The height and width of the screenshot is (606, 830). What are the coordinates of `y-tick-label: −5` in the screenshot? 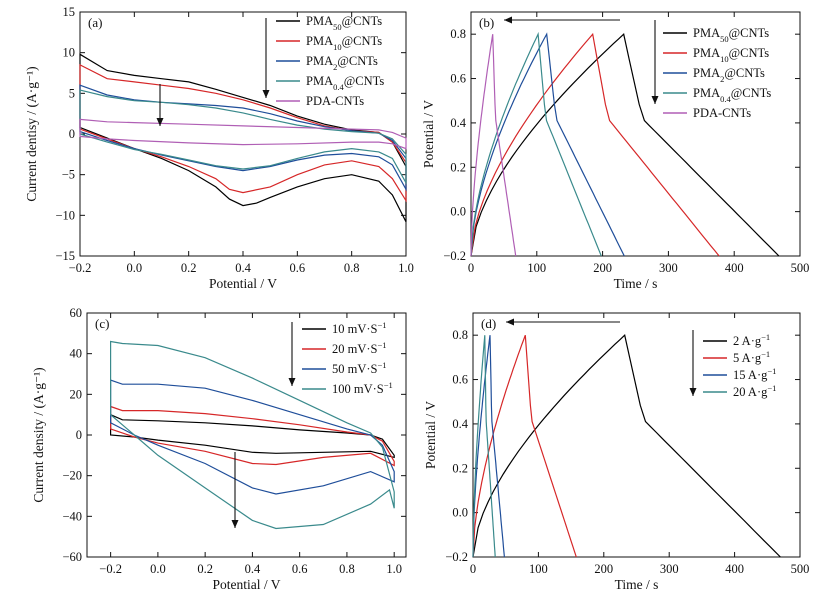 It's located at (68, 175).